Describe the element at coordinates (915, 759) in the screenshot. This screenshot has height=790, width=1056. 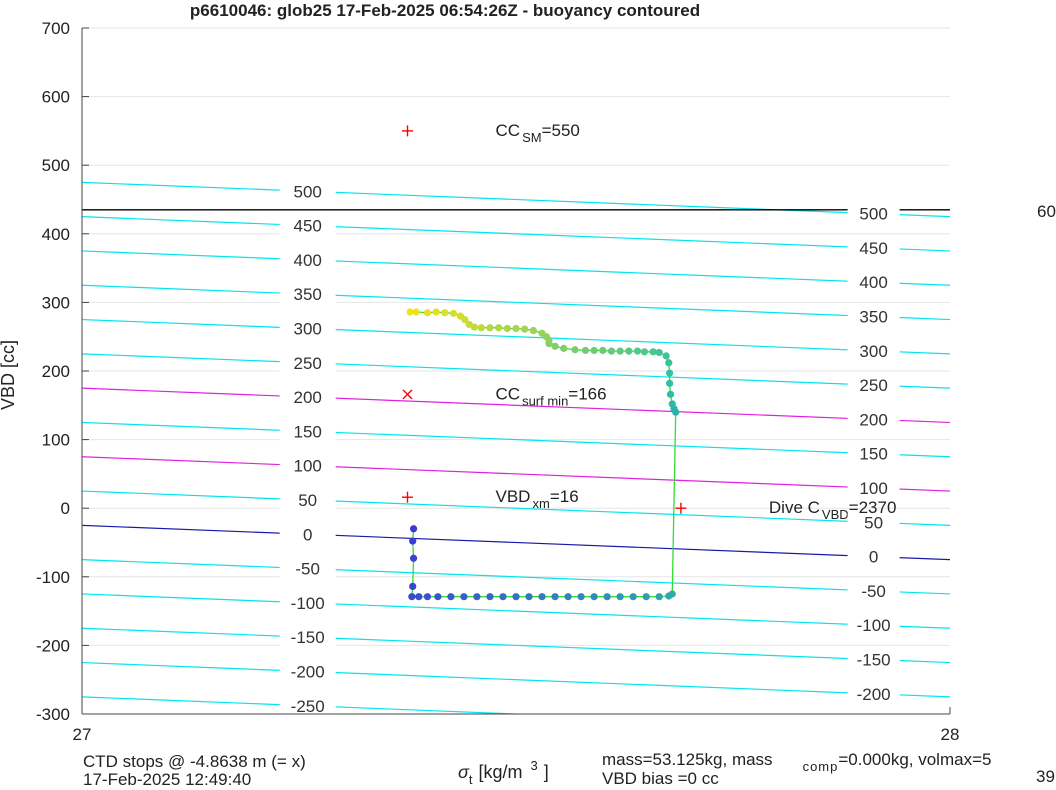
I see `mass-rest: =0.000kg, volmax=5` at that location.